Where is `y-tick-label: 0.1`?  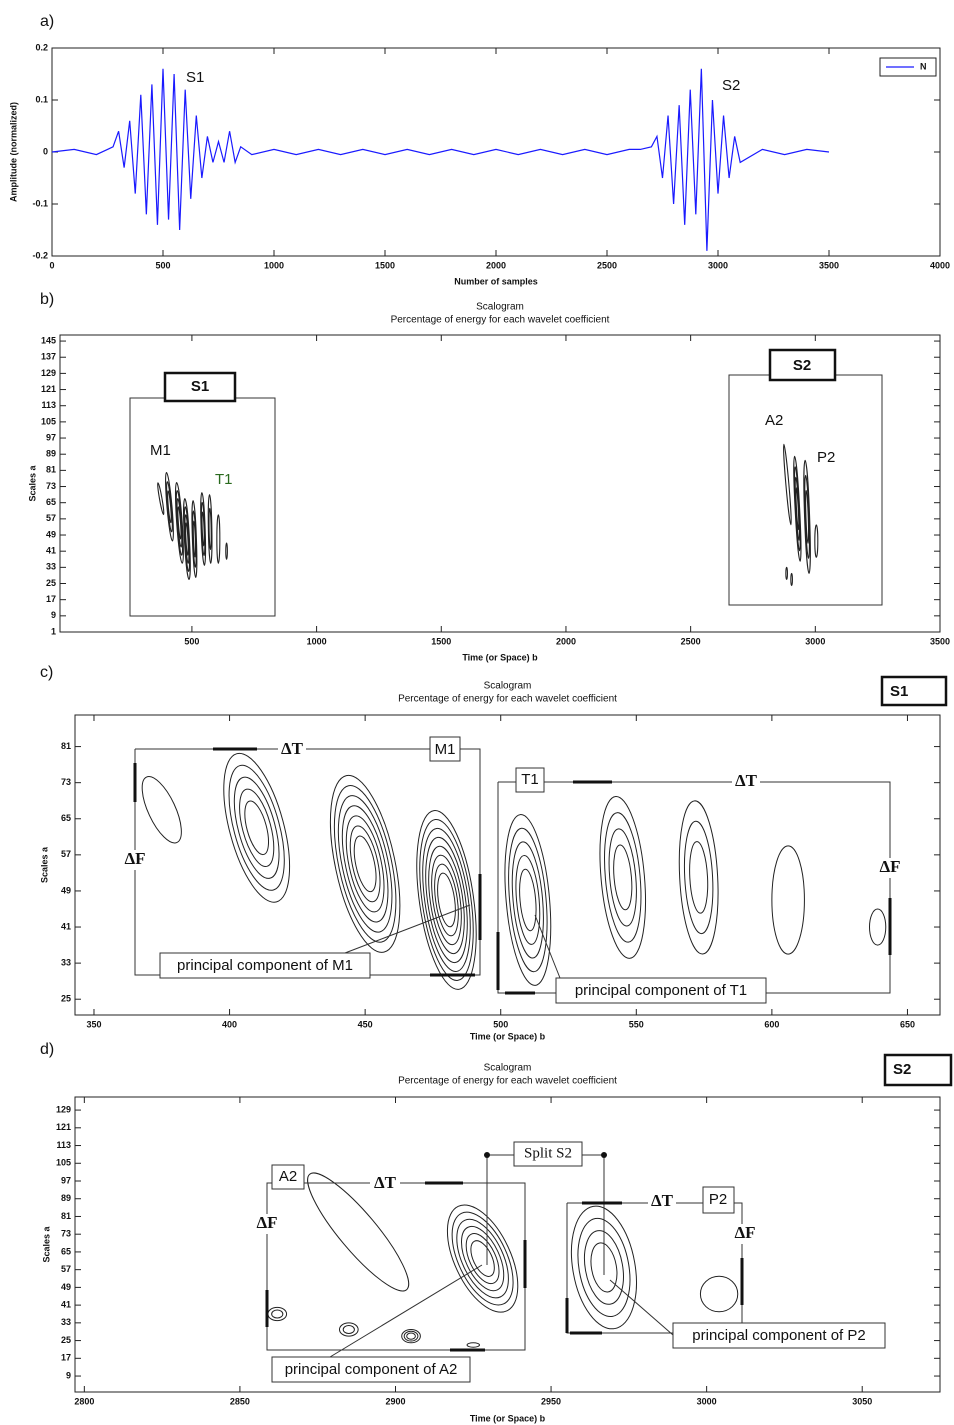 y-tick-label: 0.1 is located at coordinates (41, 99).